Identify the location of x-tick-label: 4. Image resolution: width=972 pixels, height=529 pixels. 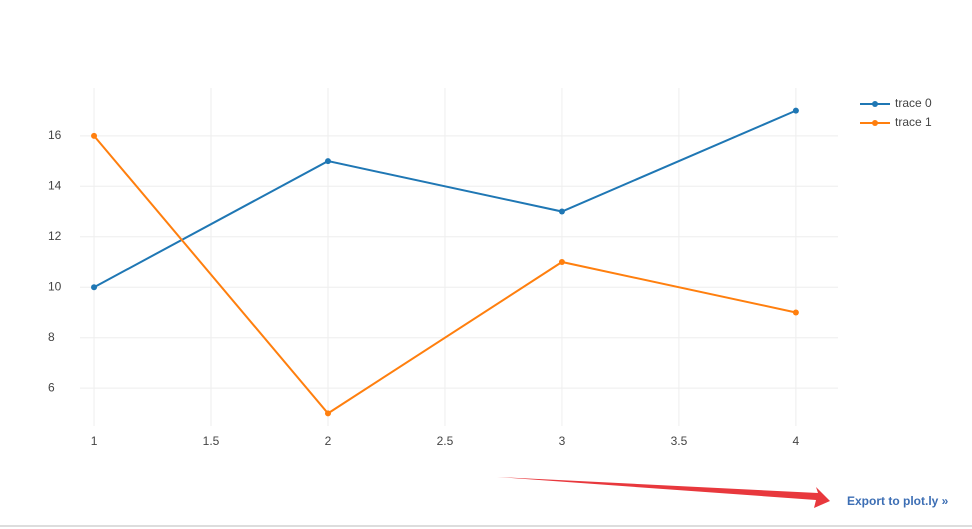
(796, 441).